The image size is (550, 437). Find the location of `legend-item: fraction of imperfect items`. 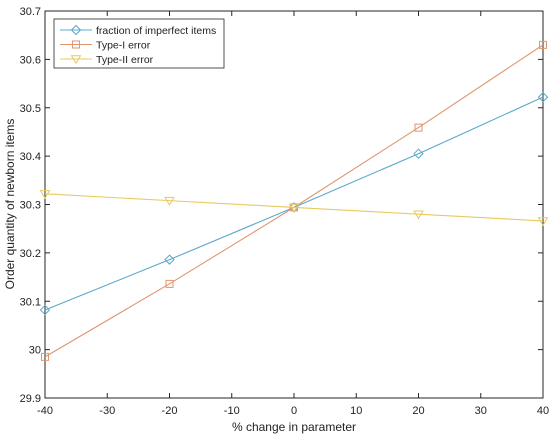

legend-item: fraction of imperfect items is located at coordinates (138, 30).